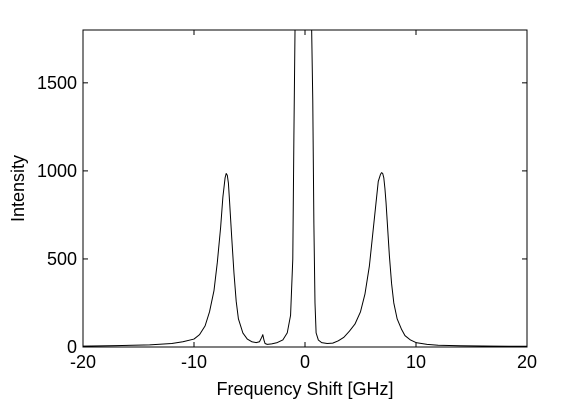 This screenshot has height=403, width=582. Describe the element at coordinates (304, 389) in the screenshot. I see `x-axis-label: Frequency Shift [GHz]` at that location.